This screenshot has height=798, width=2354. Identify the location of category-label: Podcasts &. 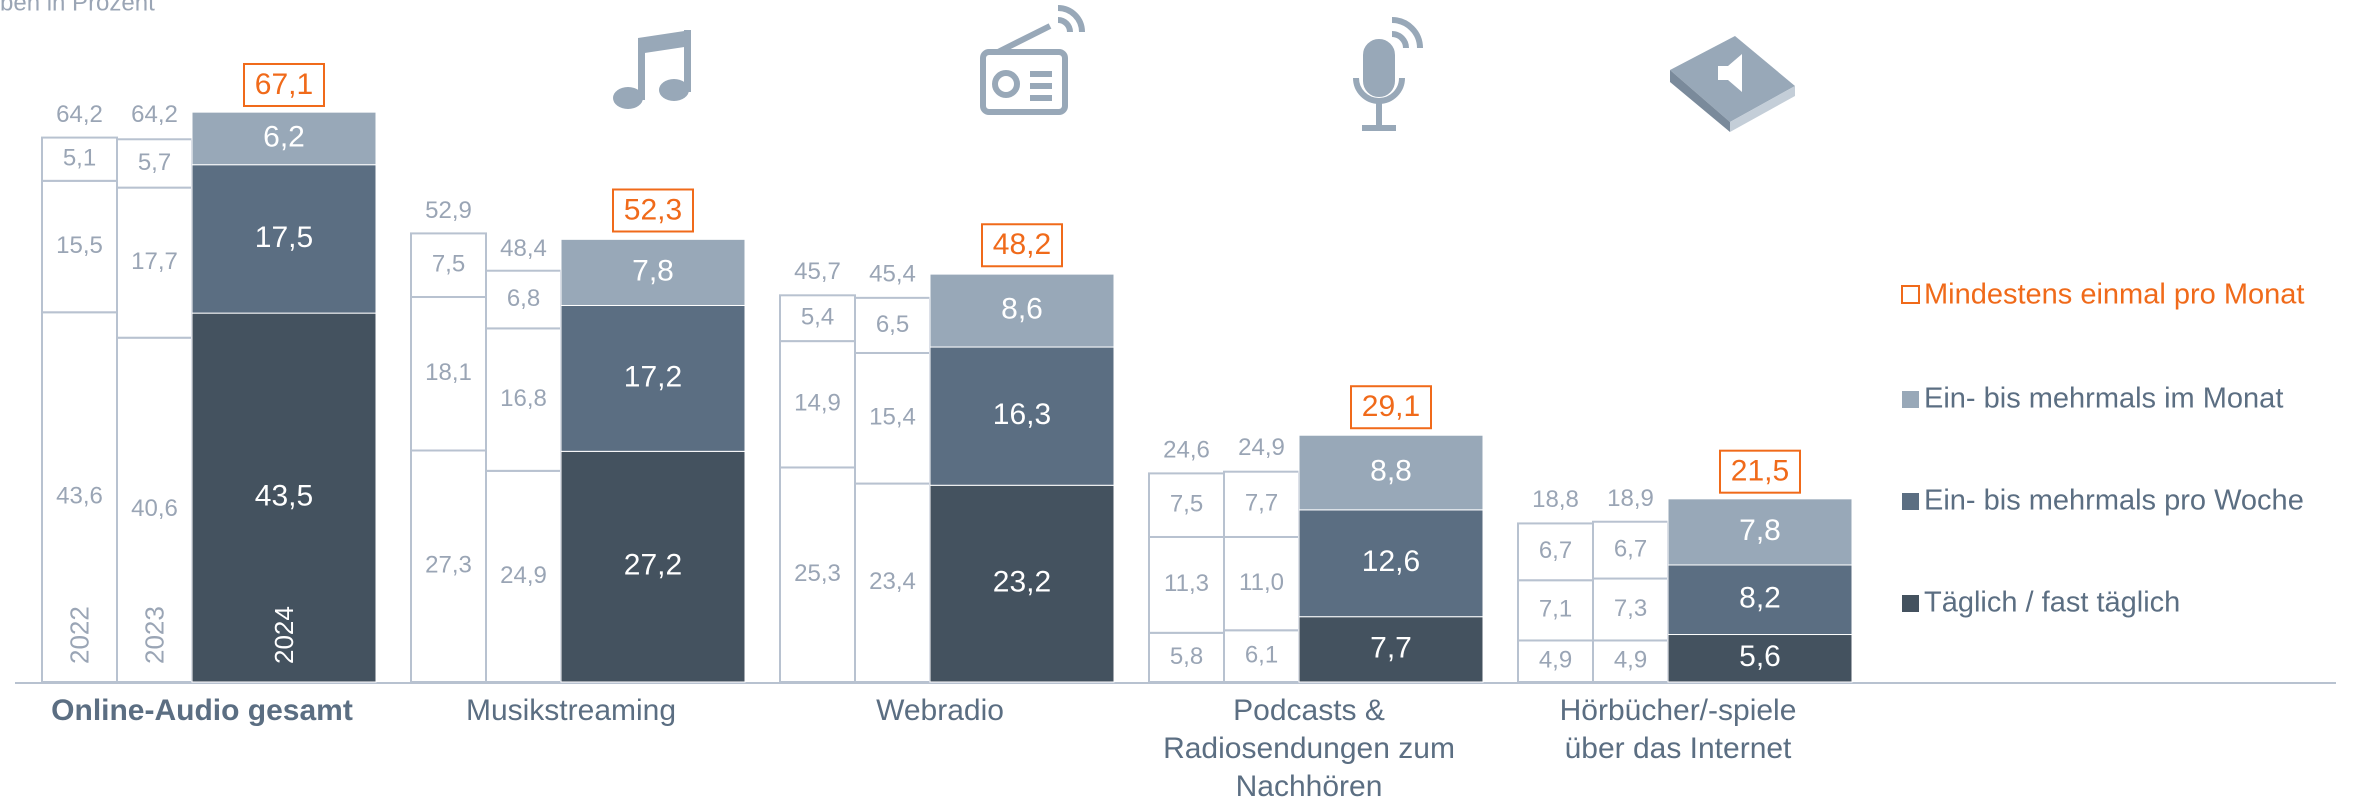
(1309, 710).